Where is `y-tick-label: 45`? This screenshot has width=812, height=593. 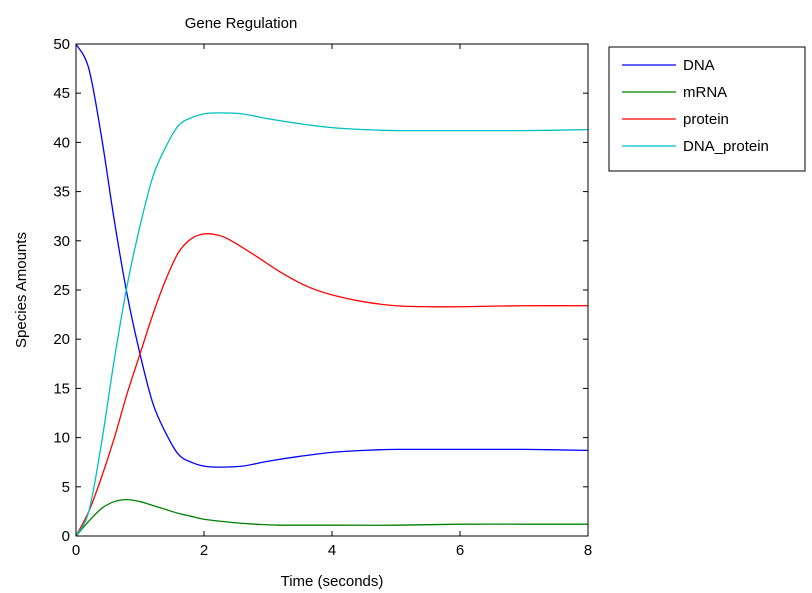
y-tick-label: 45 is located at coordinates (61, 93).